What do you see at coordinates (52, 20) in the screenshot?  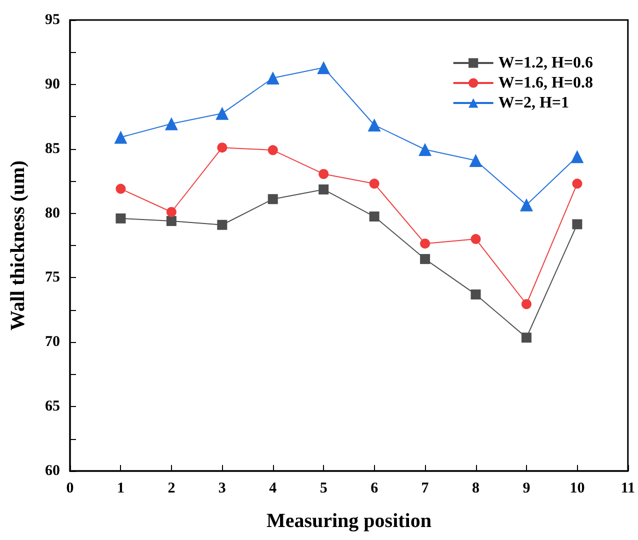 I see `y-tick-label: 95` at bounding box center [52, 20].